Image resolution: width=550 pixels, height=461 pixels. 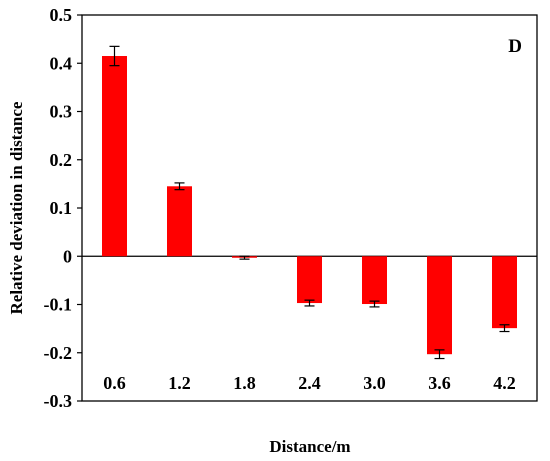 I want to click on x-tick-label: 0.6, so click(x=114, y=383).